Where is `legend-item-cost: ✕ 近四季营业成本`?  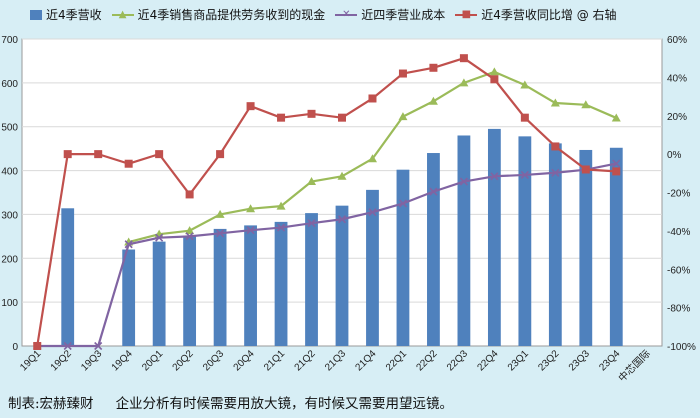 legend-item-cost: ✕ 近四季营业成本 is located at coordinates (390, 14).